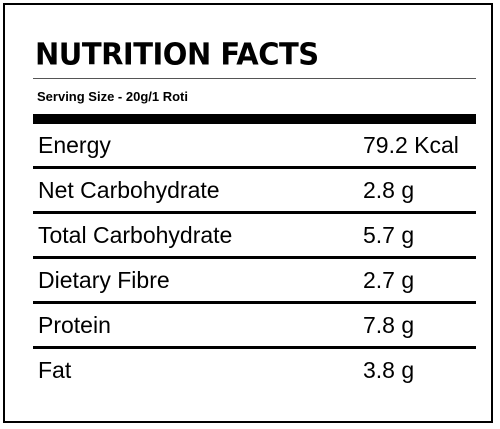 This screenshot has height=429, width=500. Describe the element at coordinates (254, 326) in the screenshot. I see `nutrient-row-protein: Protein 7.8 g` at that location.